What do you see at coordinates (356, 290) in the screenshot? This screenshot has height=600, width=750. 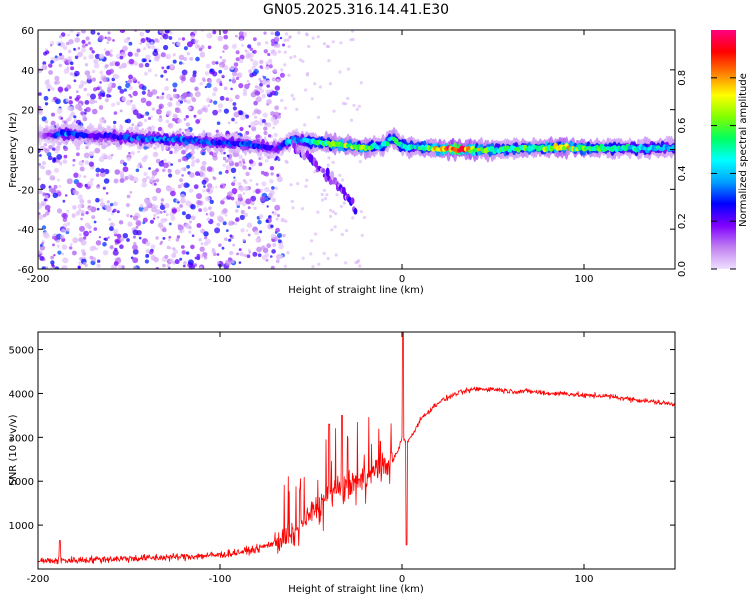 I see `top-x-axis-label: Height of straight line (km)` at bounding box center [356, 290].